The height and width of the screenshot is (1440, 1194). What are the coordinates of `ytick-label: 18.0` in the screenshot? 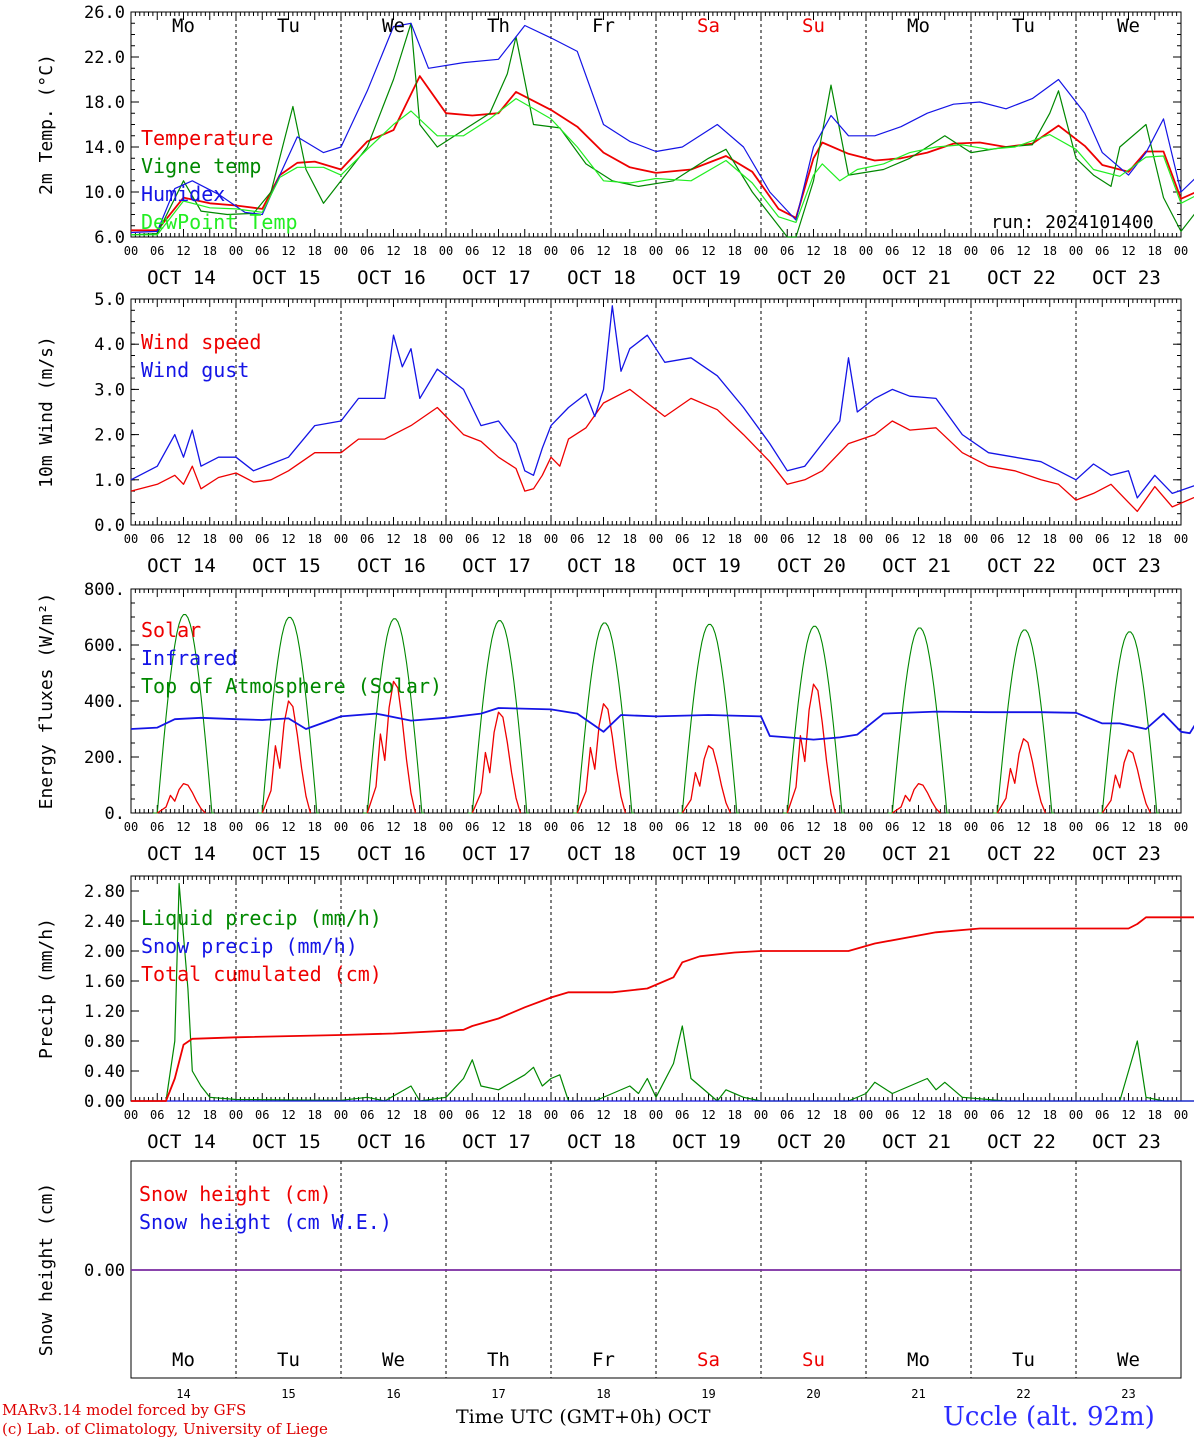 It's located at (104, 103).